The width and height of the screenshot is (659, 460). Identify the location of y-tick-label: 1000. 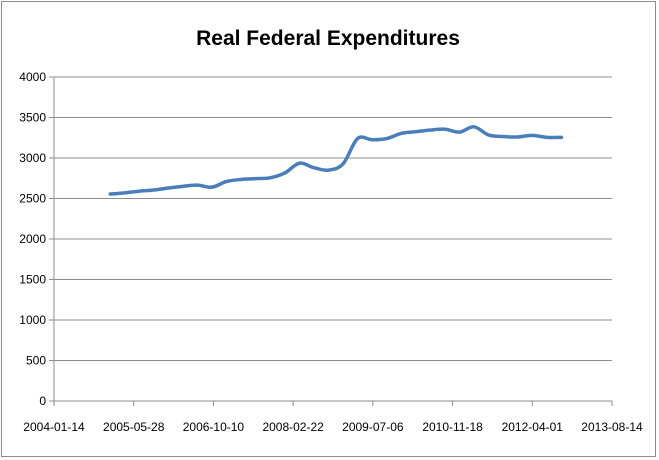
(32, 320).